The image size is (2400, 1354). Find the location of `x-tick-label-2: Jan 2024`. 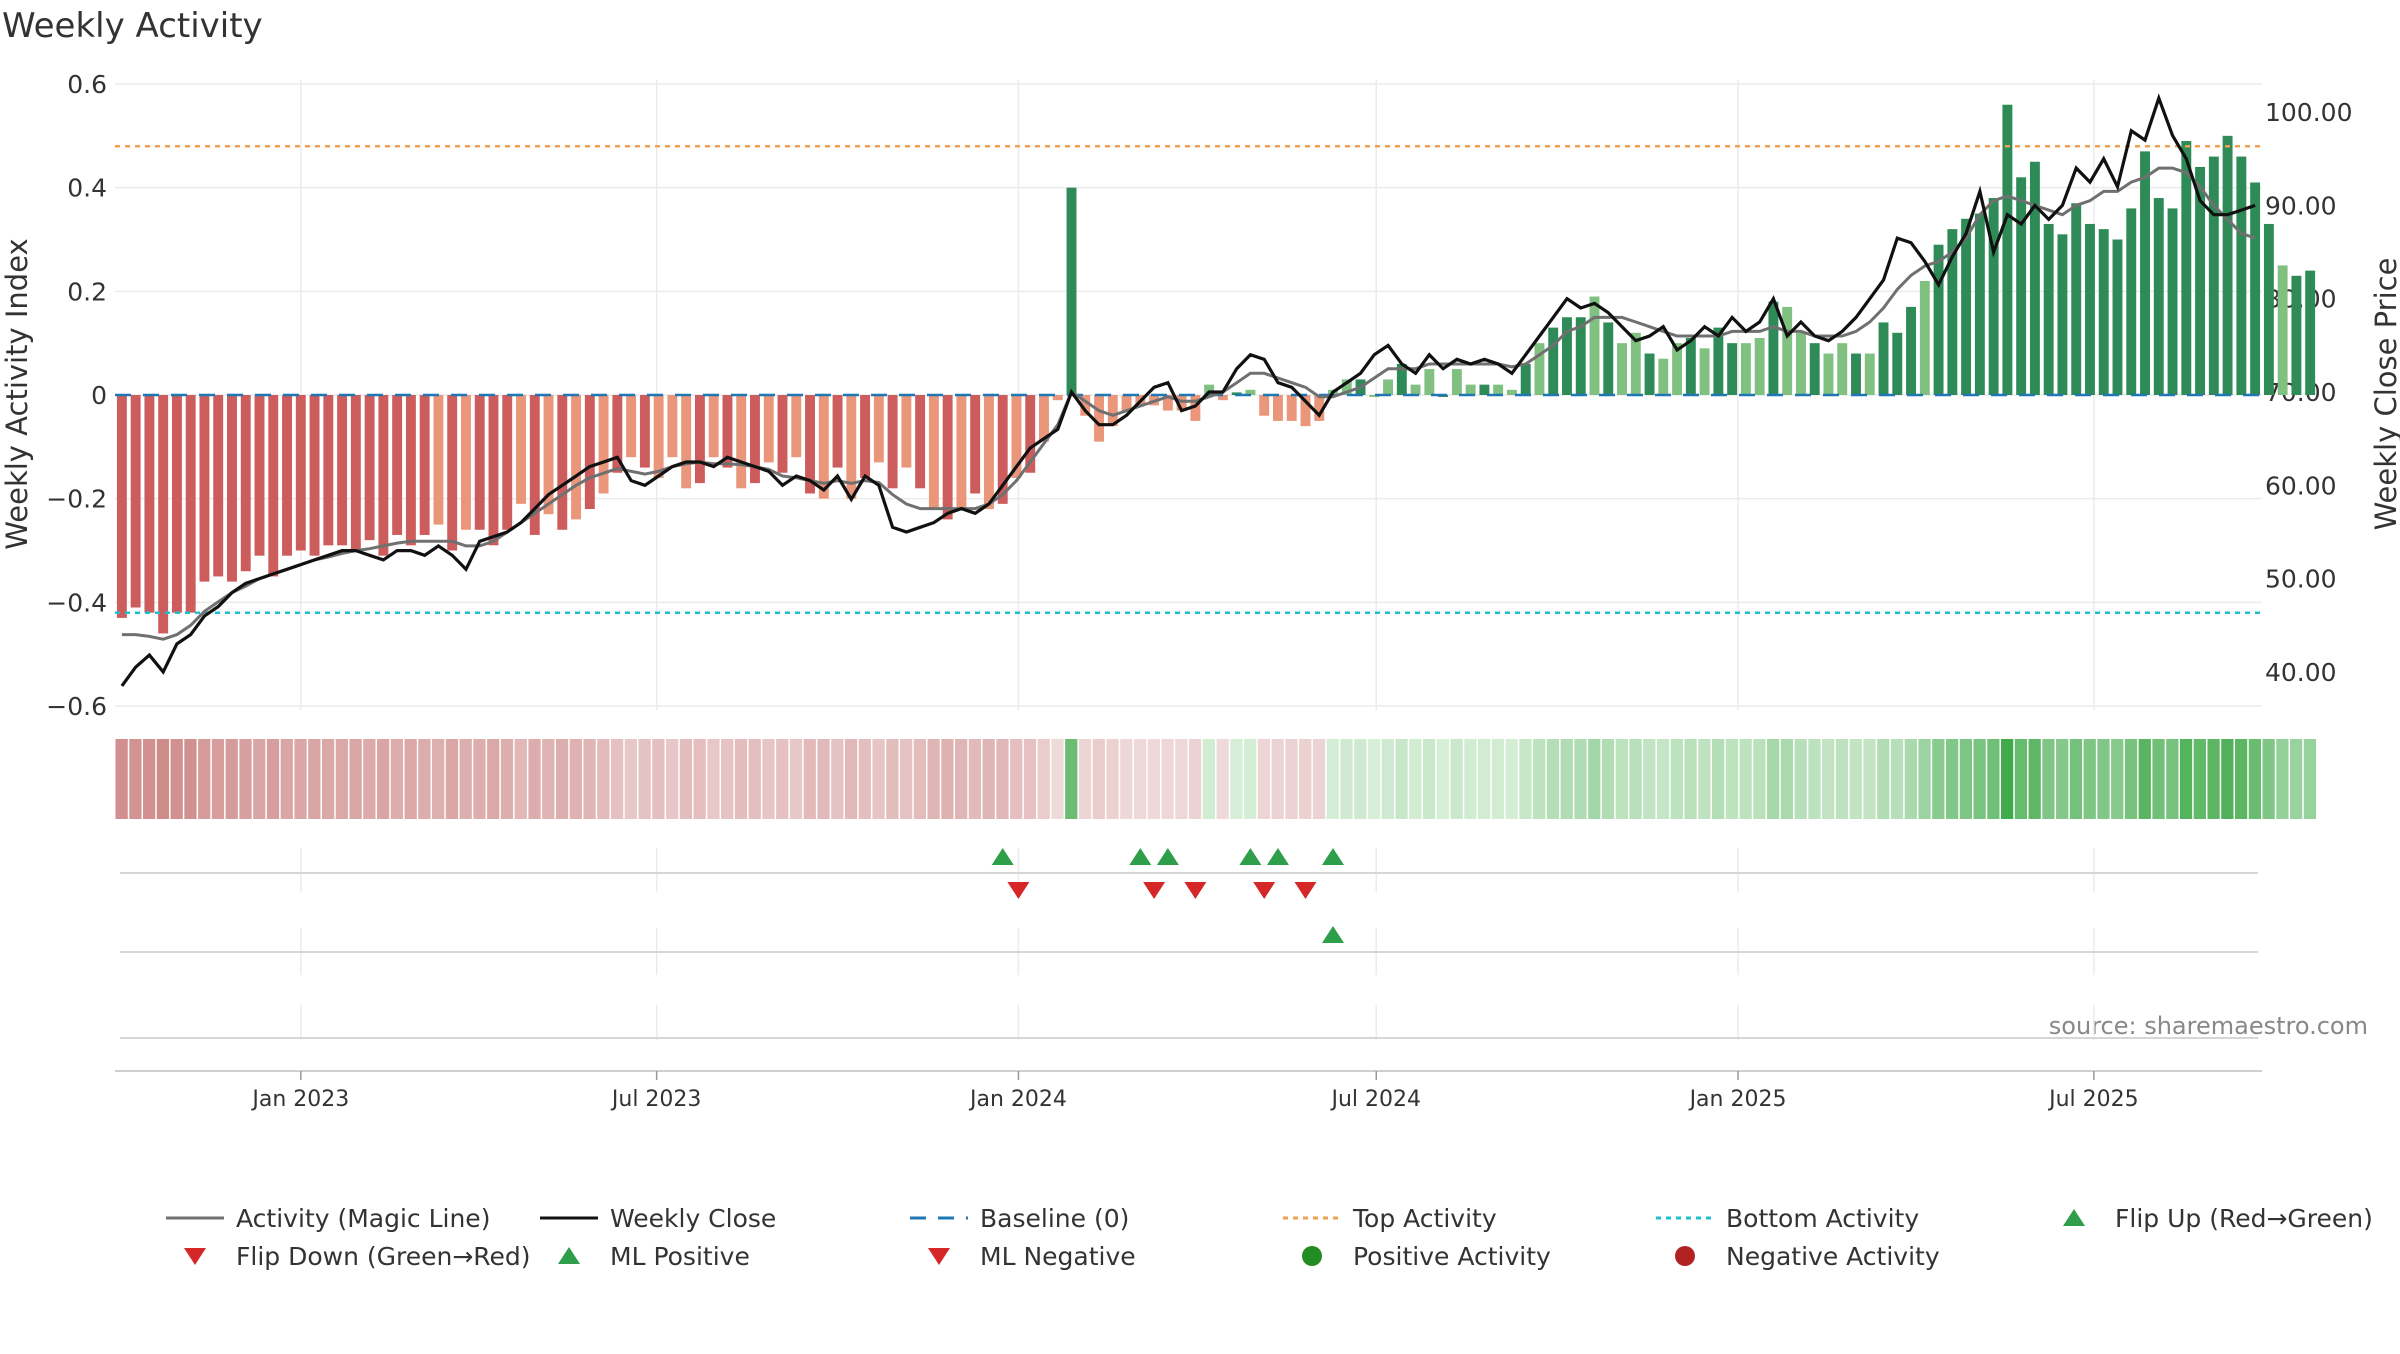

x-tick-label-2: Jan 2024 is located at coordinates (1017, 1099).